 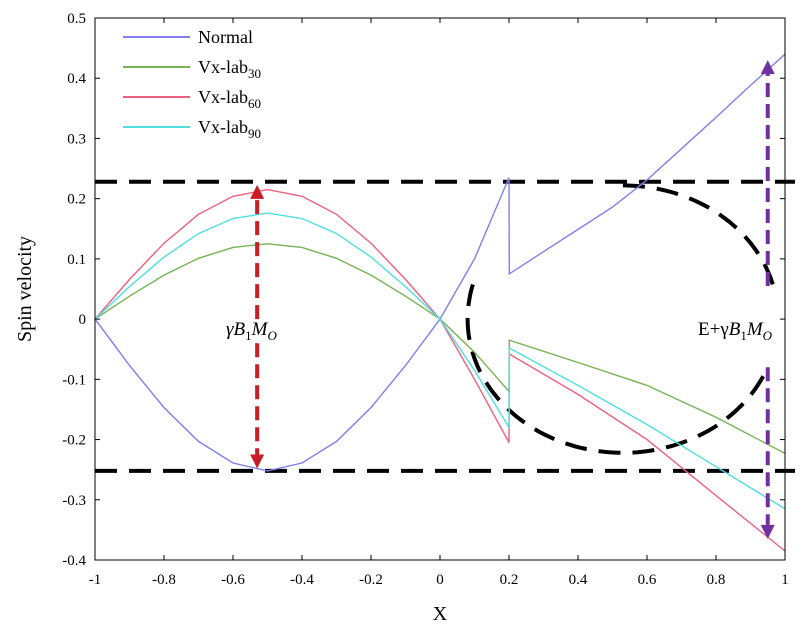 What do you see at coordinates (785, 580) in the screenshot?
I see `x-tick-label: 1` at bounding box center [785, 580].